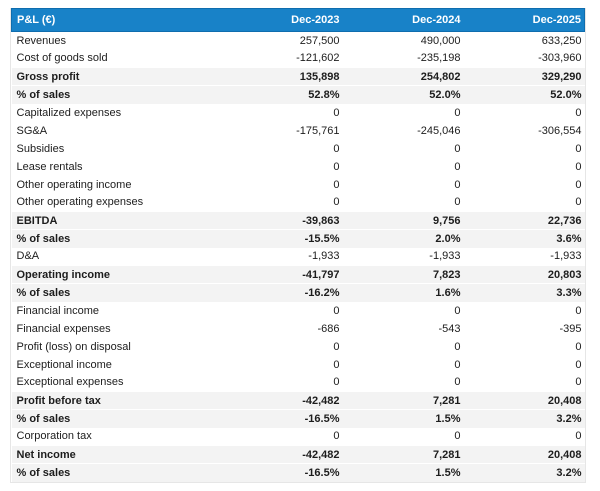 The width and height of the screenshot is (600, 491). Describe the element at coordinates (116, 220) in the screenshot. I see `row-label: EBITDA` at that location.